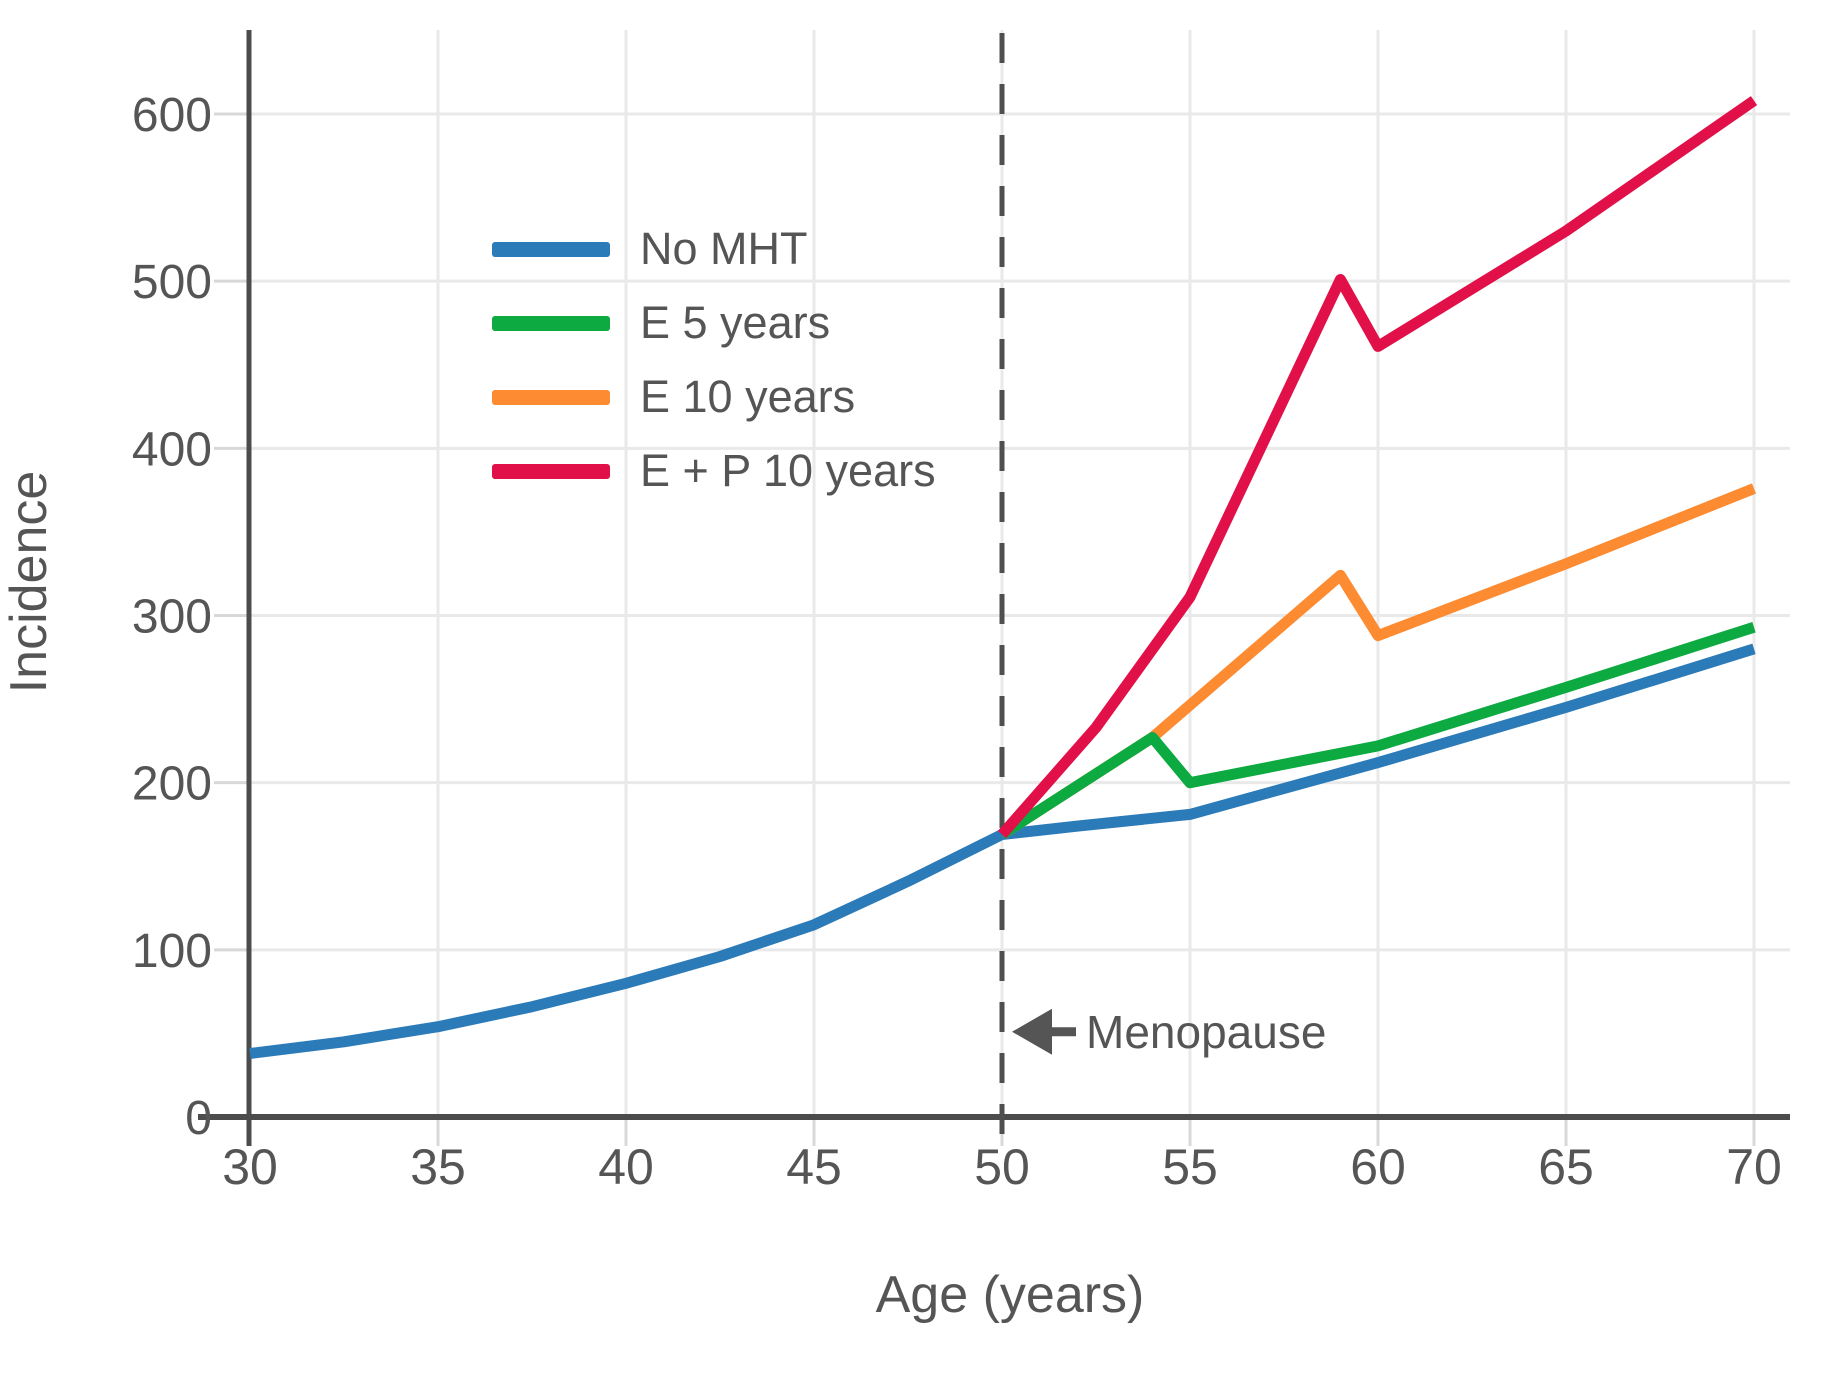 This screenshot has height=1378, width=1834. Describe the element at coordinates (735, 322) in the screenshot. I see `legend-label-e5: E 5 years` at that location.